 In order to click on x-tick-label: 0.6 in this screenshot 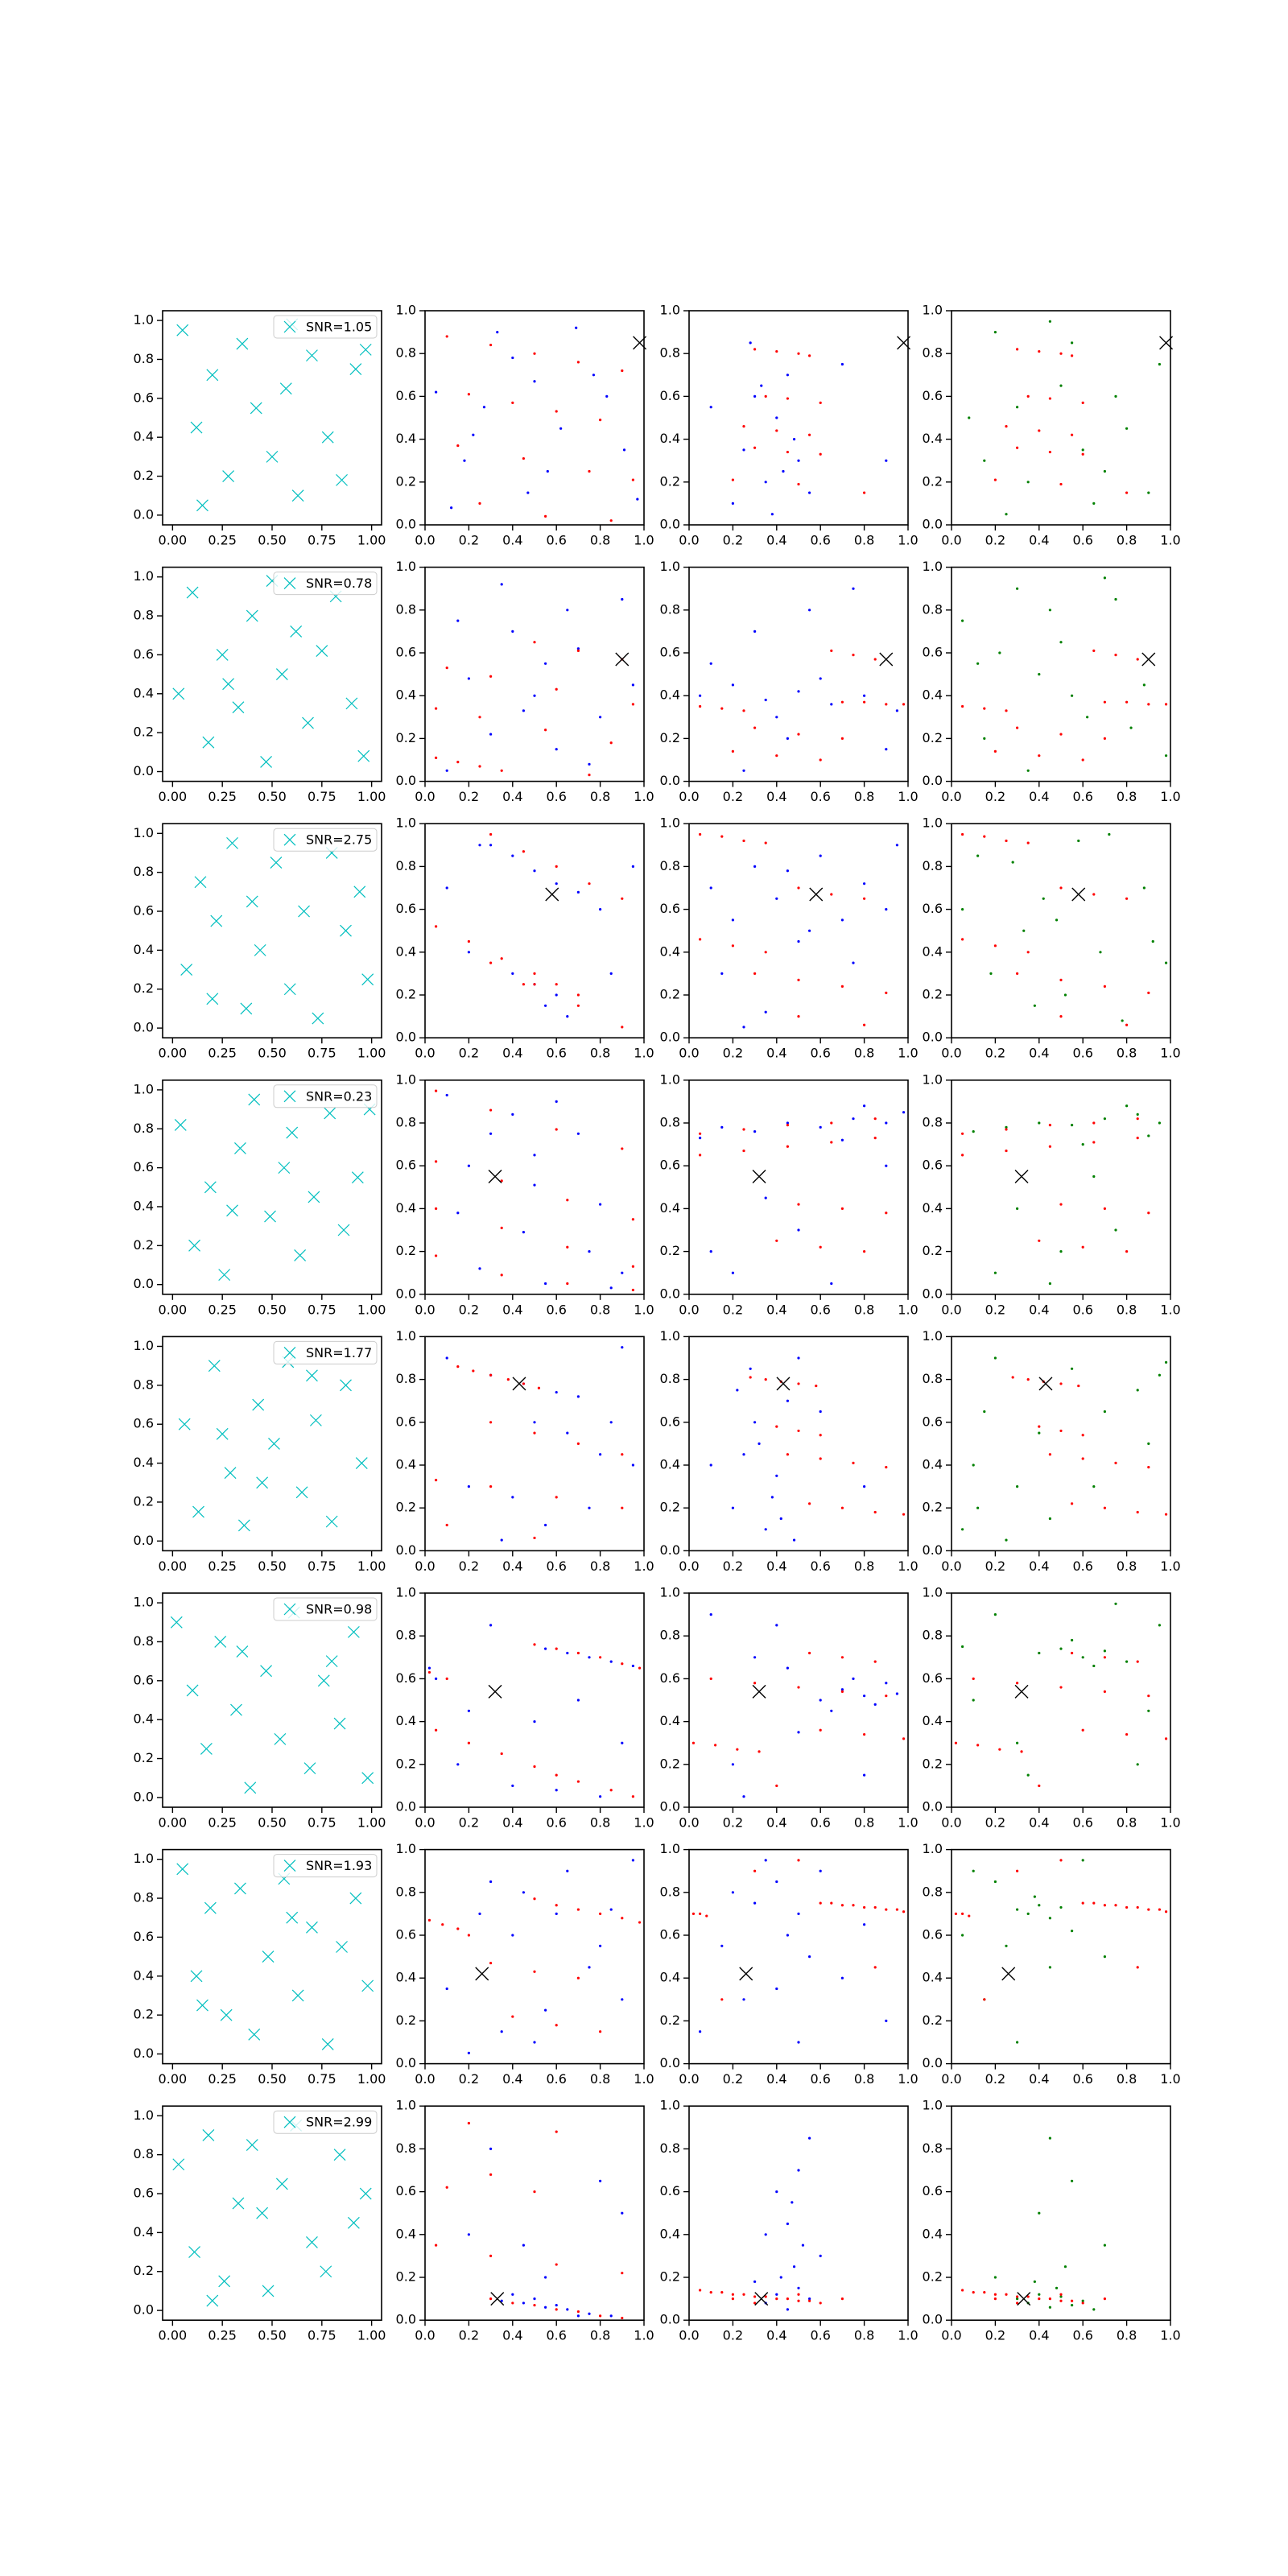, I will do `click(820, 2335)`.